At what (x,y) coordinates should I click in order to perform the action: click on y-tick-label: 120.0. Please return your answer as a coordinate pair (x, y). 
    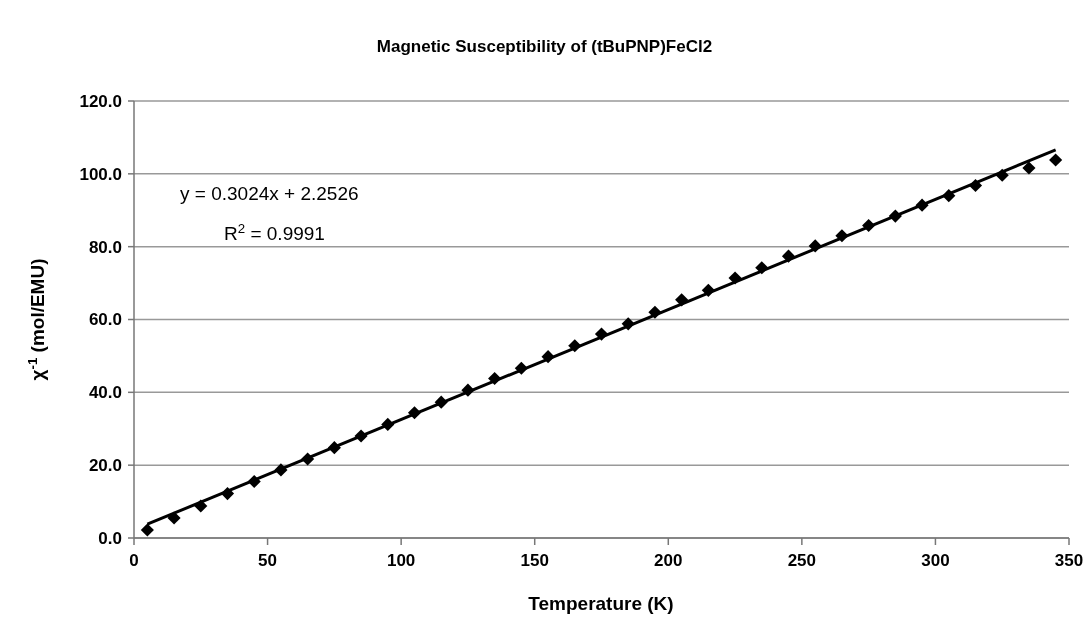
    Looking at the image, I should click on (100, 101).